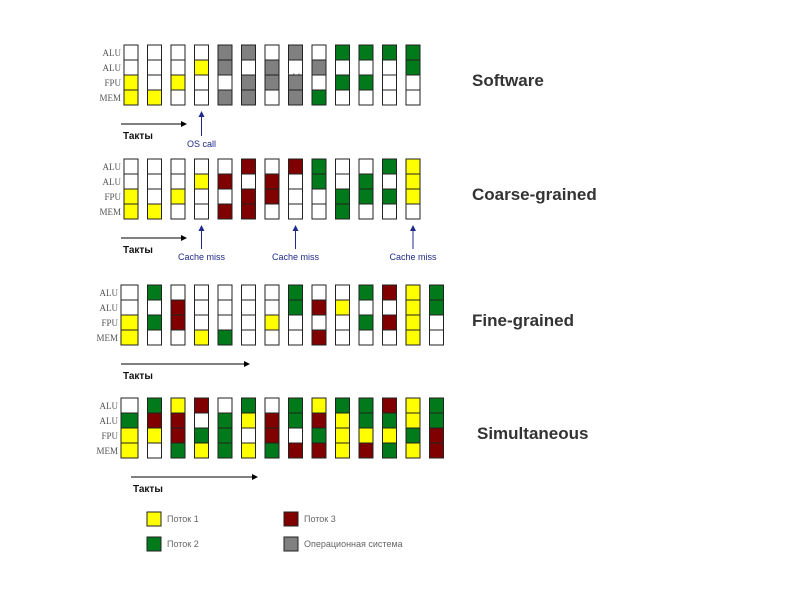  What do you see at coordinates (508, 80) in the screenshot?
I see `panel-title: Software` at bounding box center [508, 80].